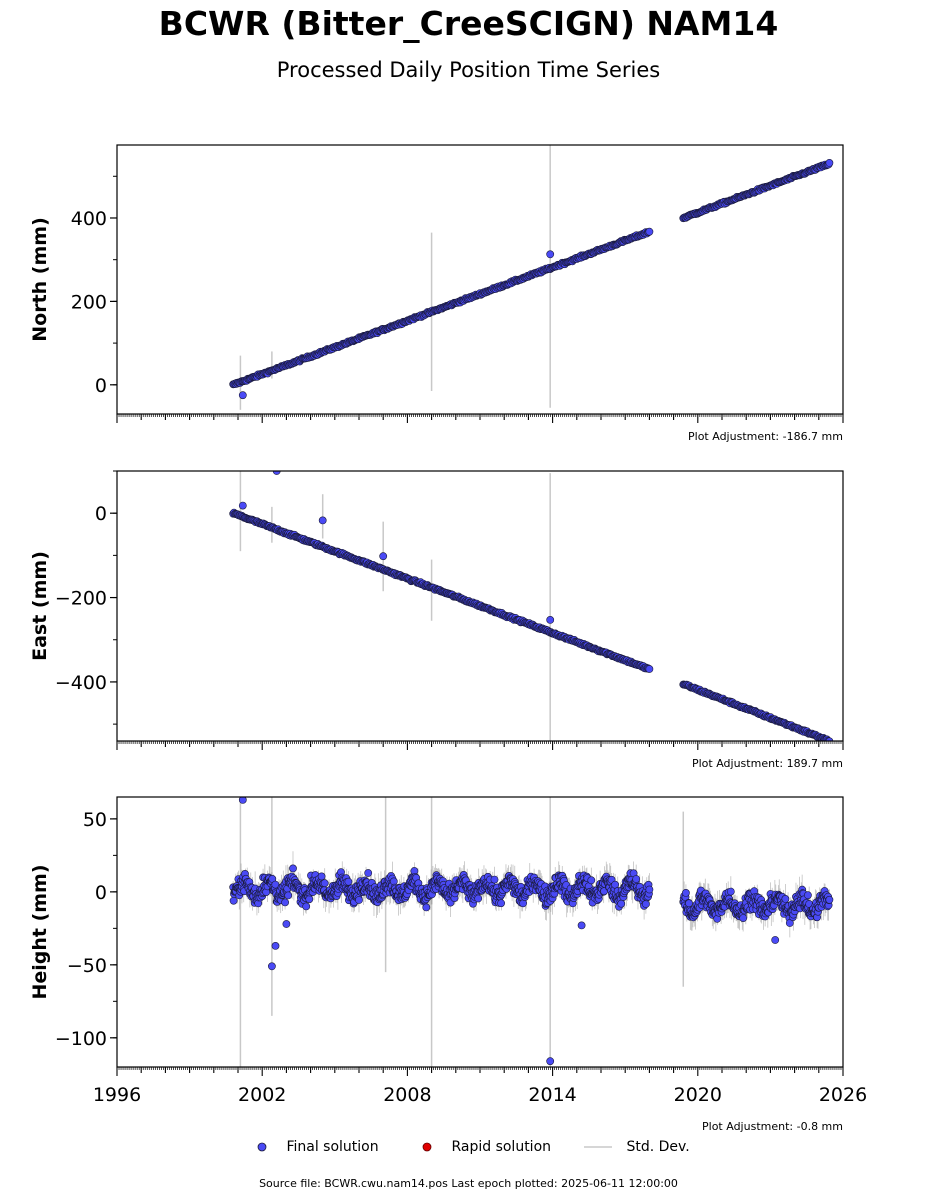  Describe the element at coordinates (767, 763) in the screenshot. I see `plot-adjustment-label: Plot Adjustment: 189.7 mm` at that location.